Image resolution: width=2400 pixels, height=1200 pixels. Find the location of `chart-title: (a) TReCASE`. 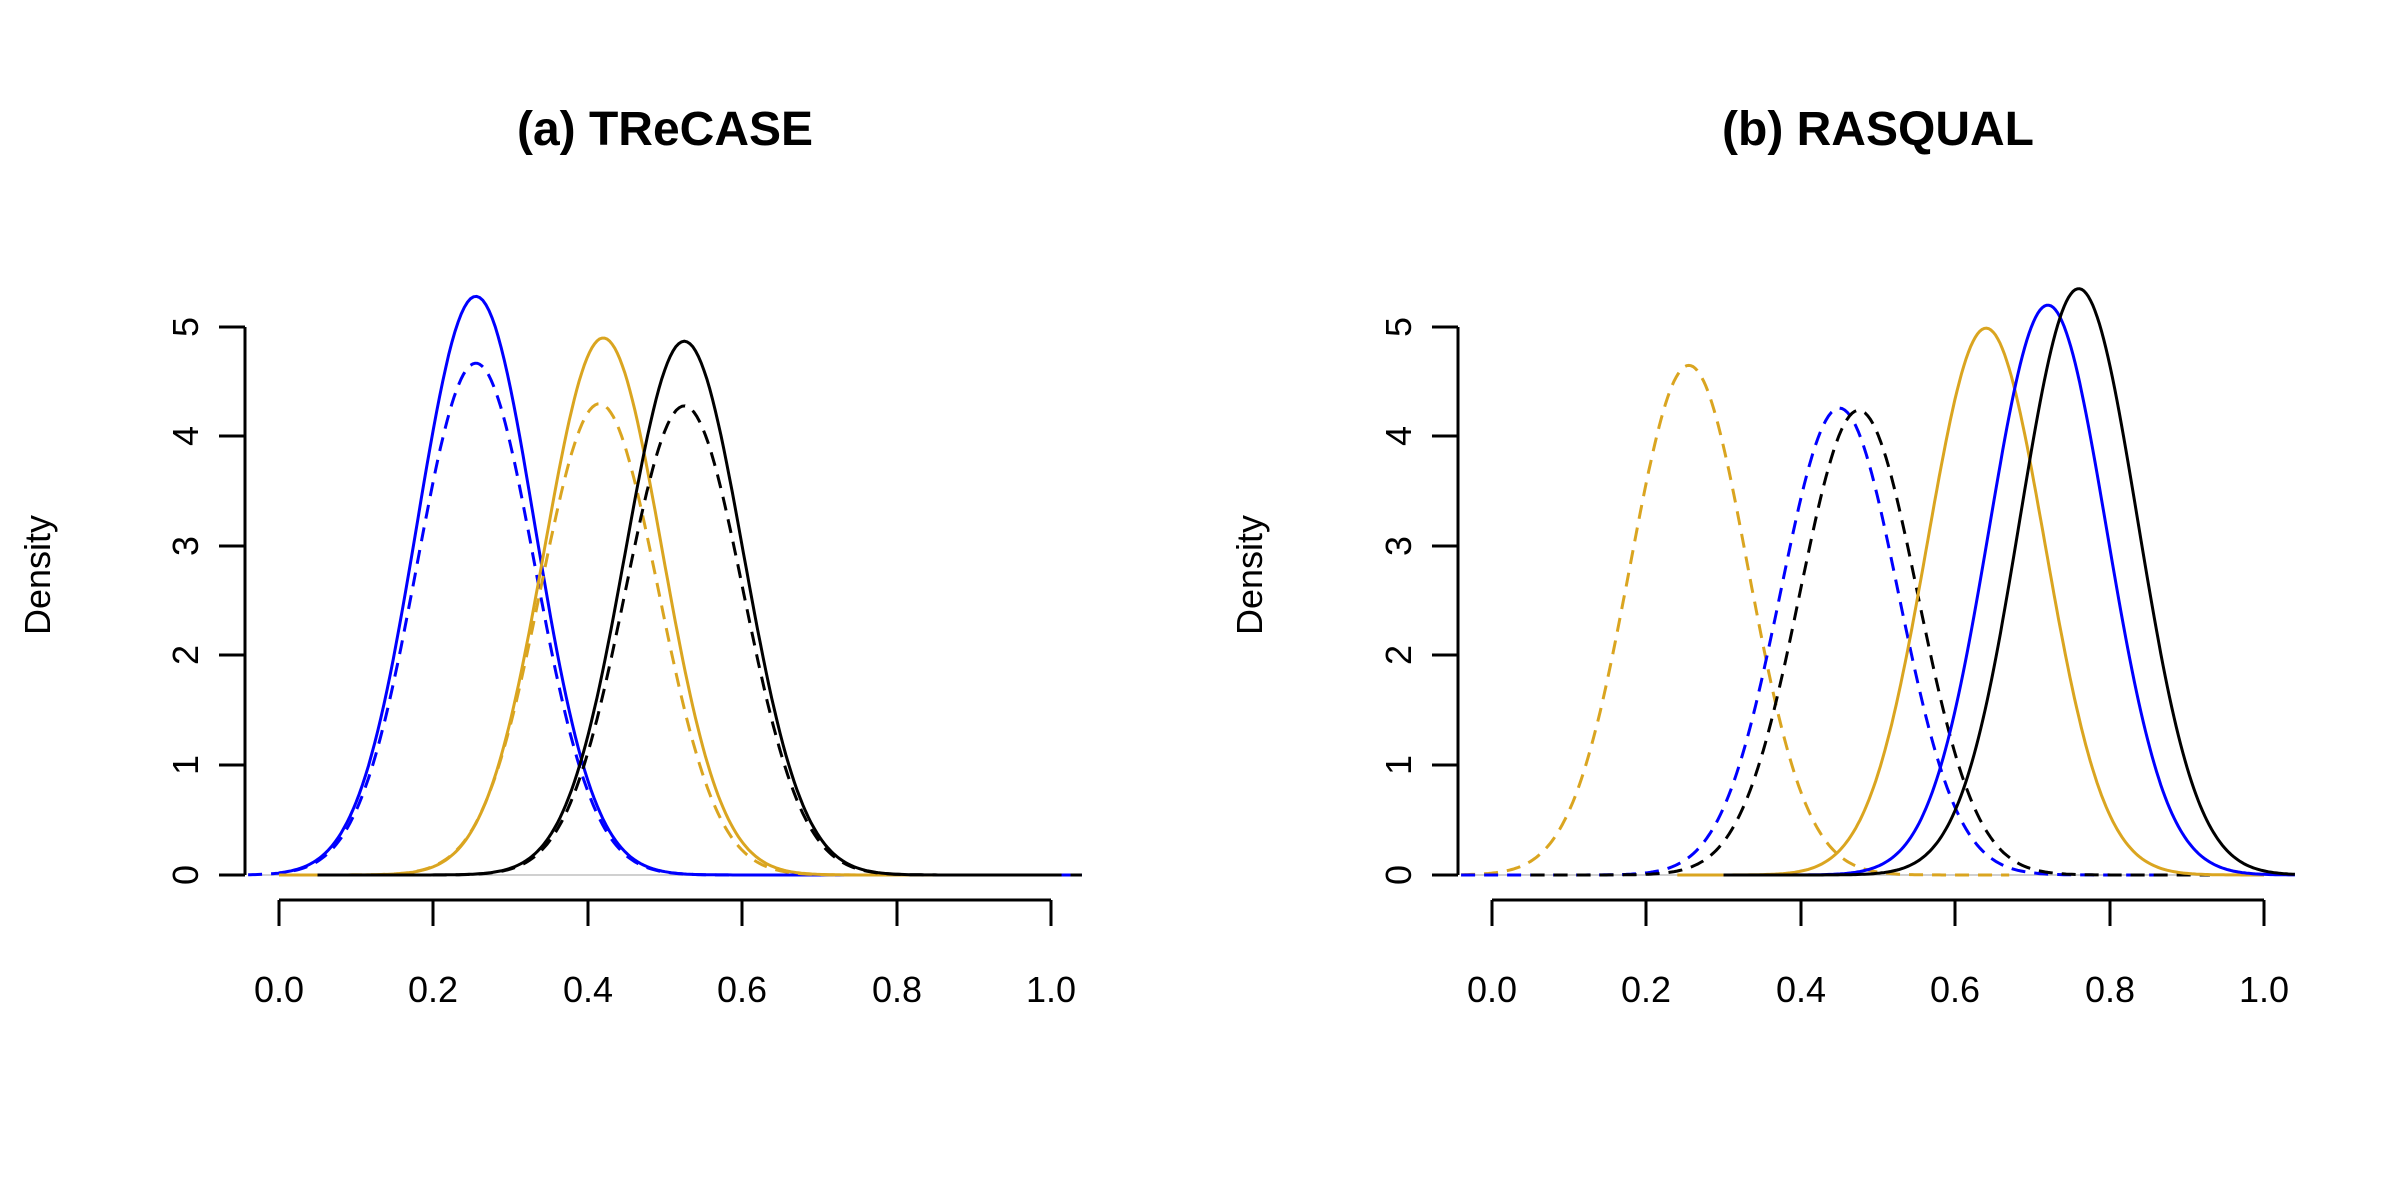

chart-title: (a) TReCASE is located at coordinates (665, 129).